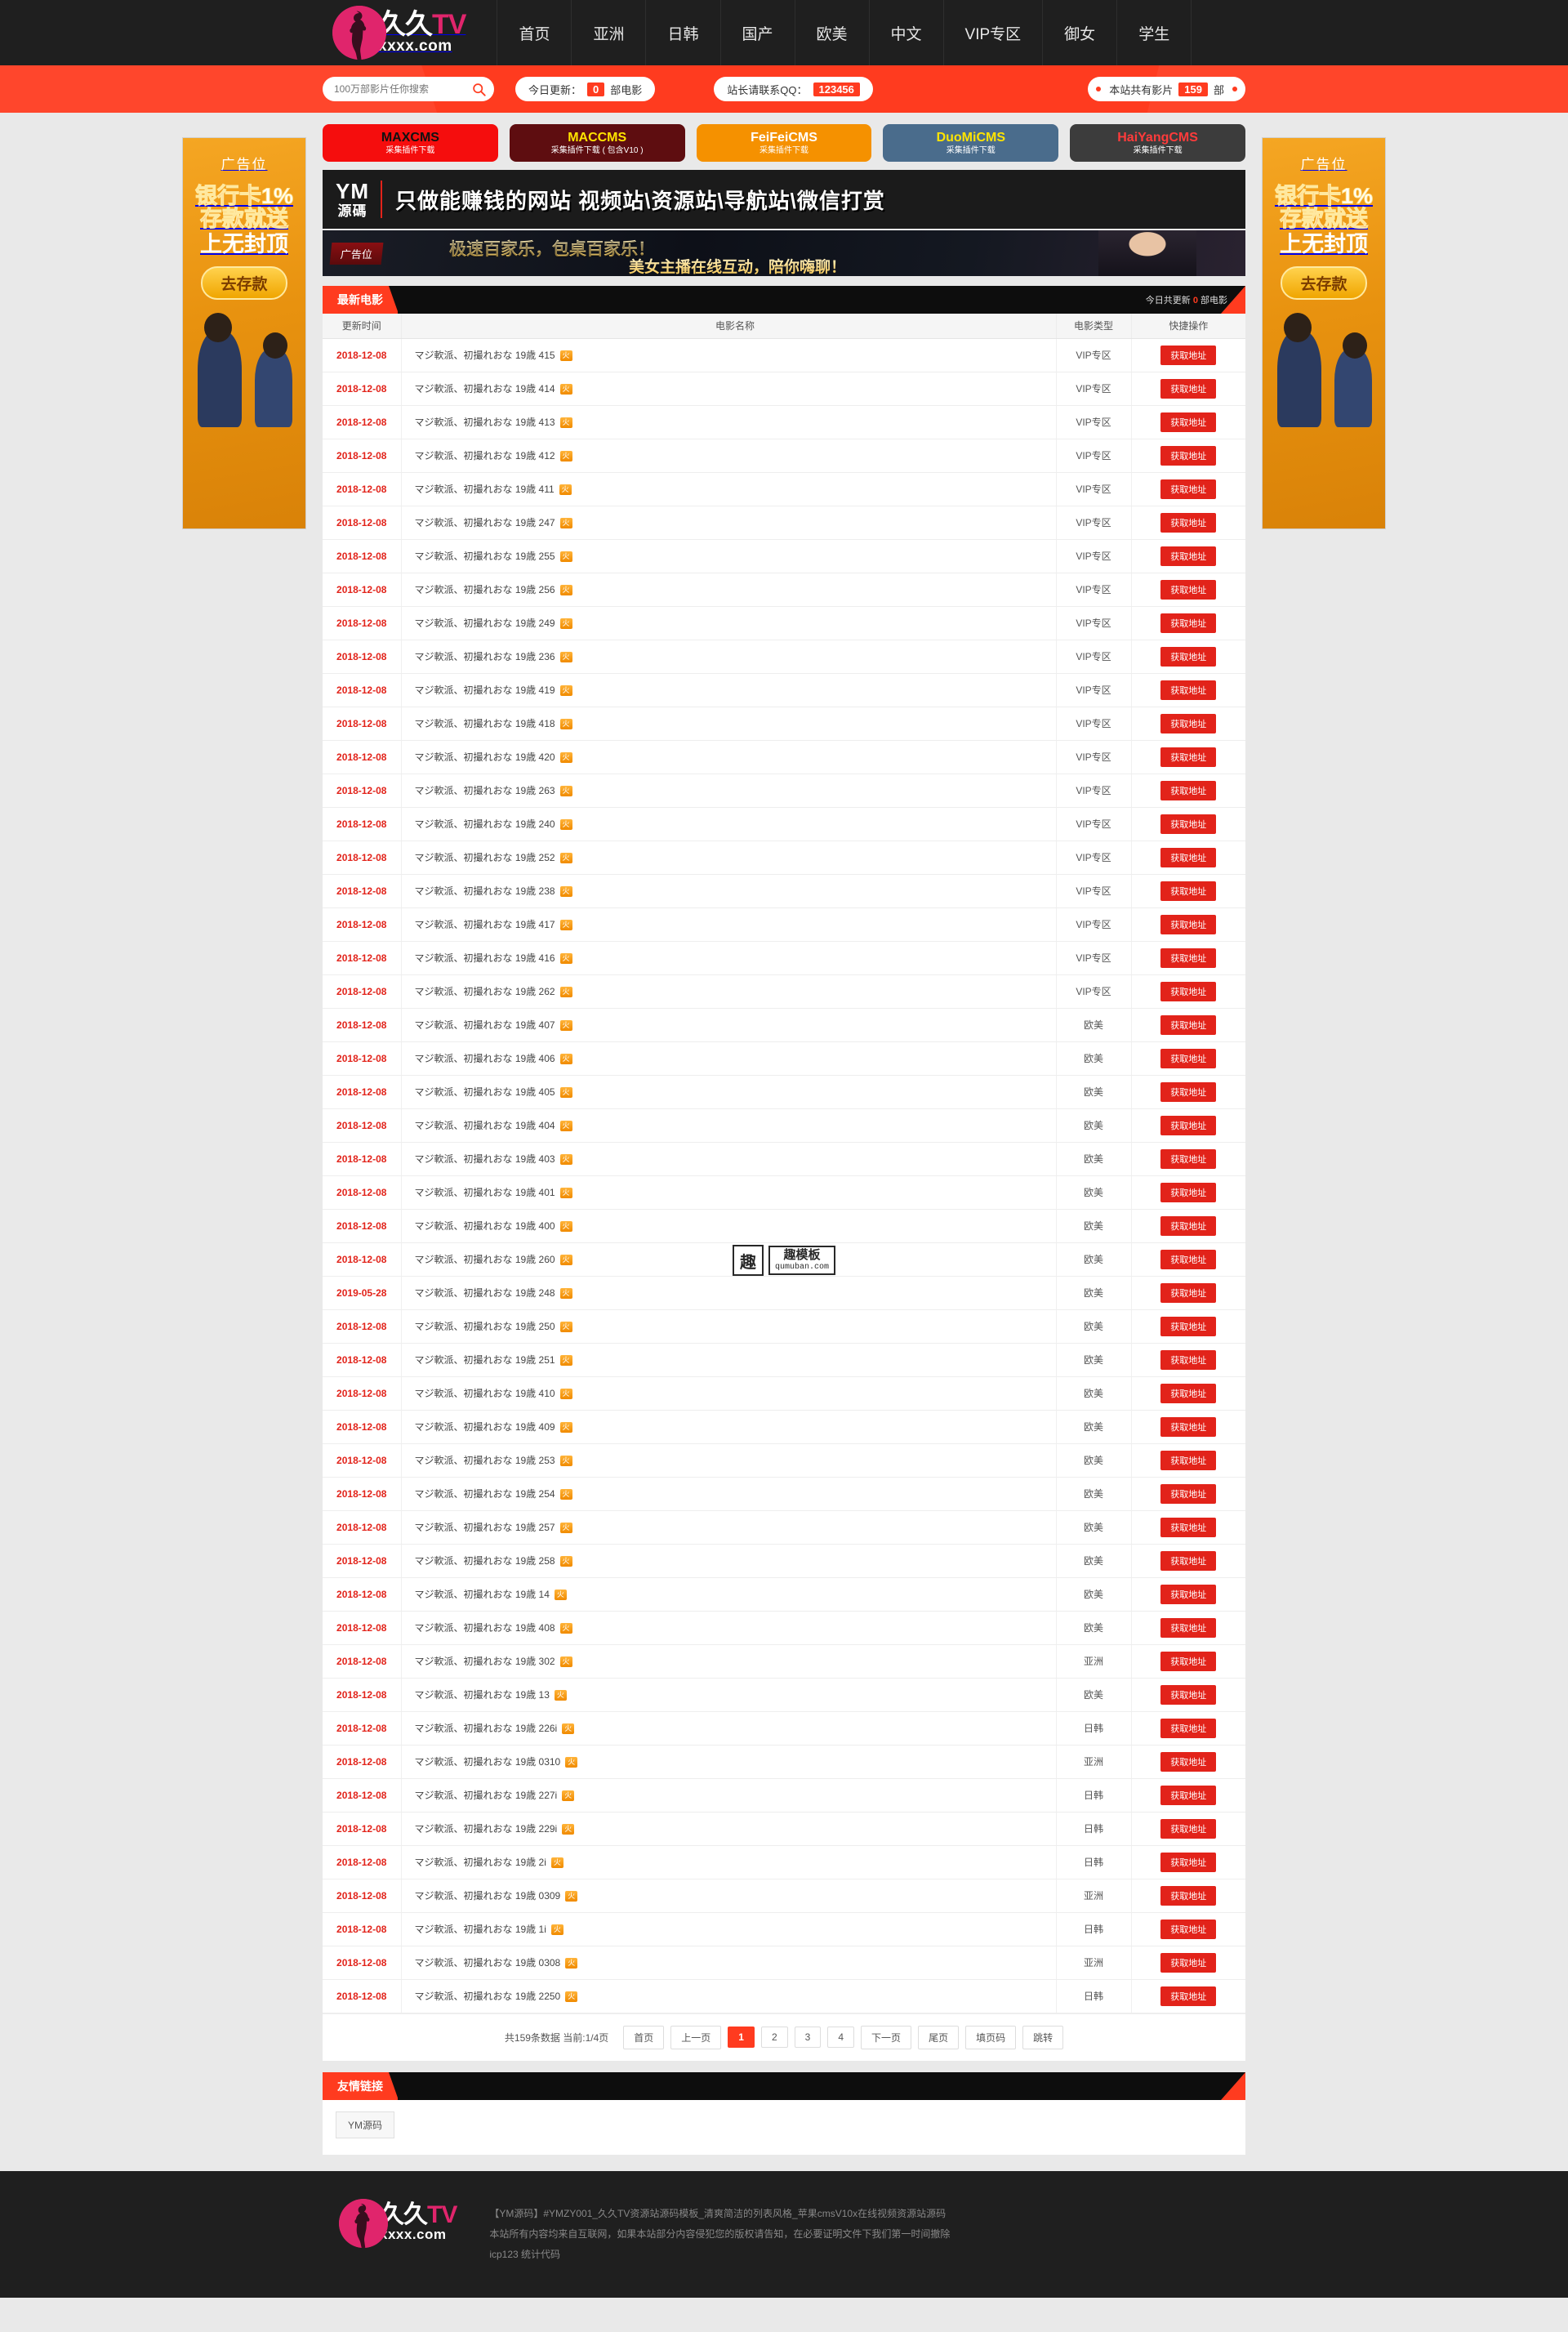 Image resolution: width=1568 pixels, height=2332 pixels. What do you see at coordinates (486, 1728) in the screenshot?
I see `movie-name-link: マジ軟派、初撮れおな 19歳 226i` at bounding box center [486, 1728].